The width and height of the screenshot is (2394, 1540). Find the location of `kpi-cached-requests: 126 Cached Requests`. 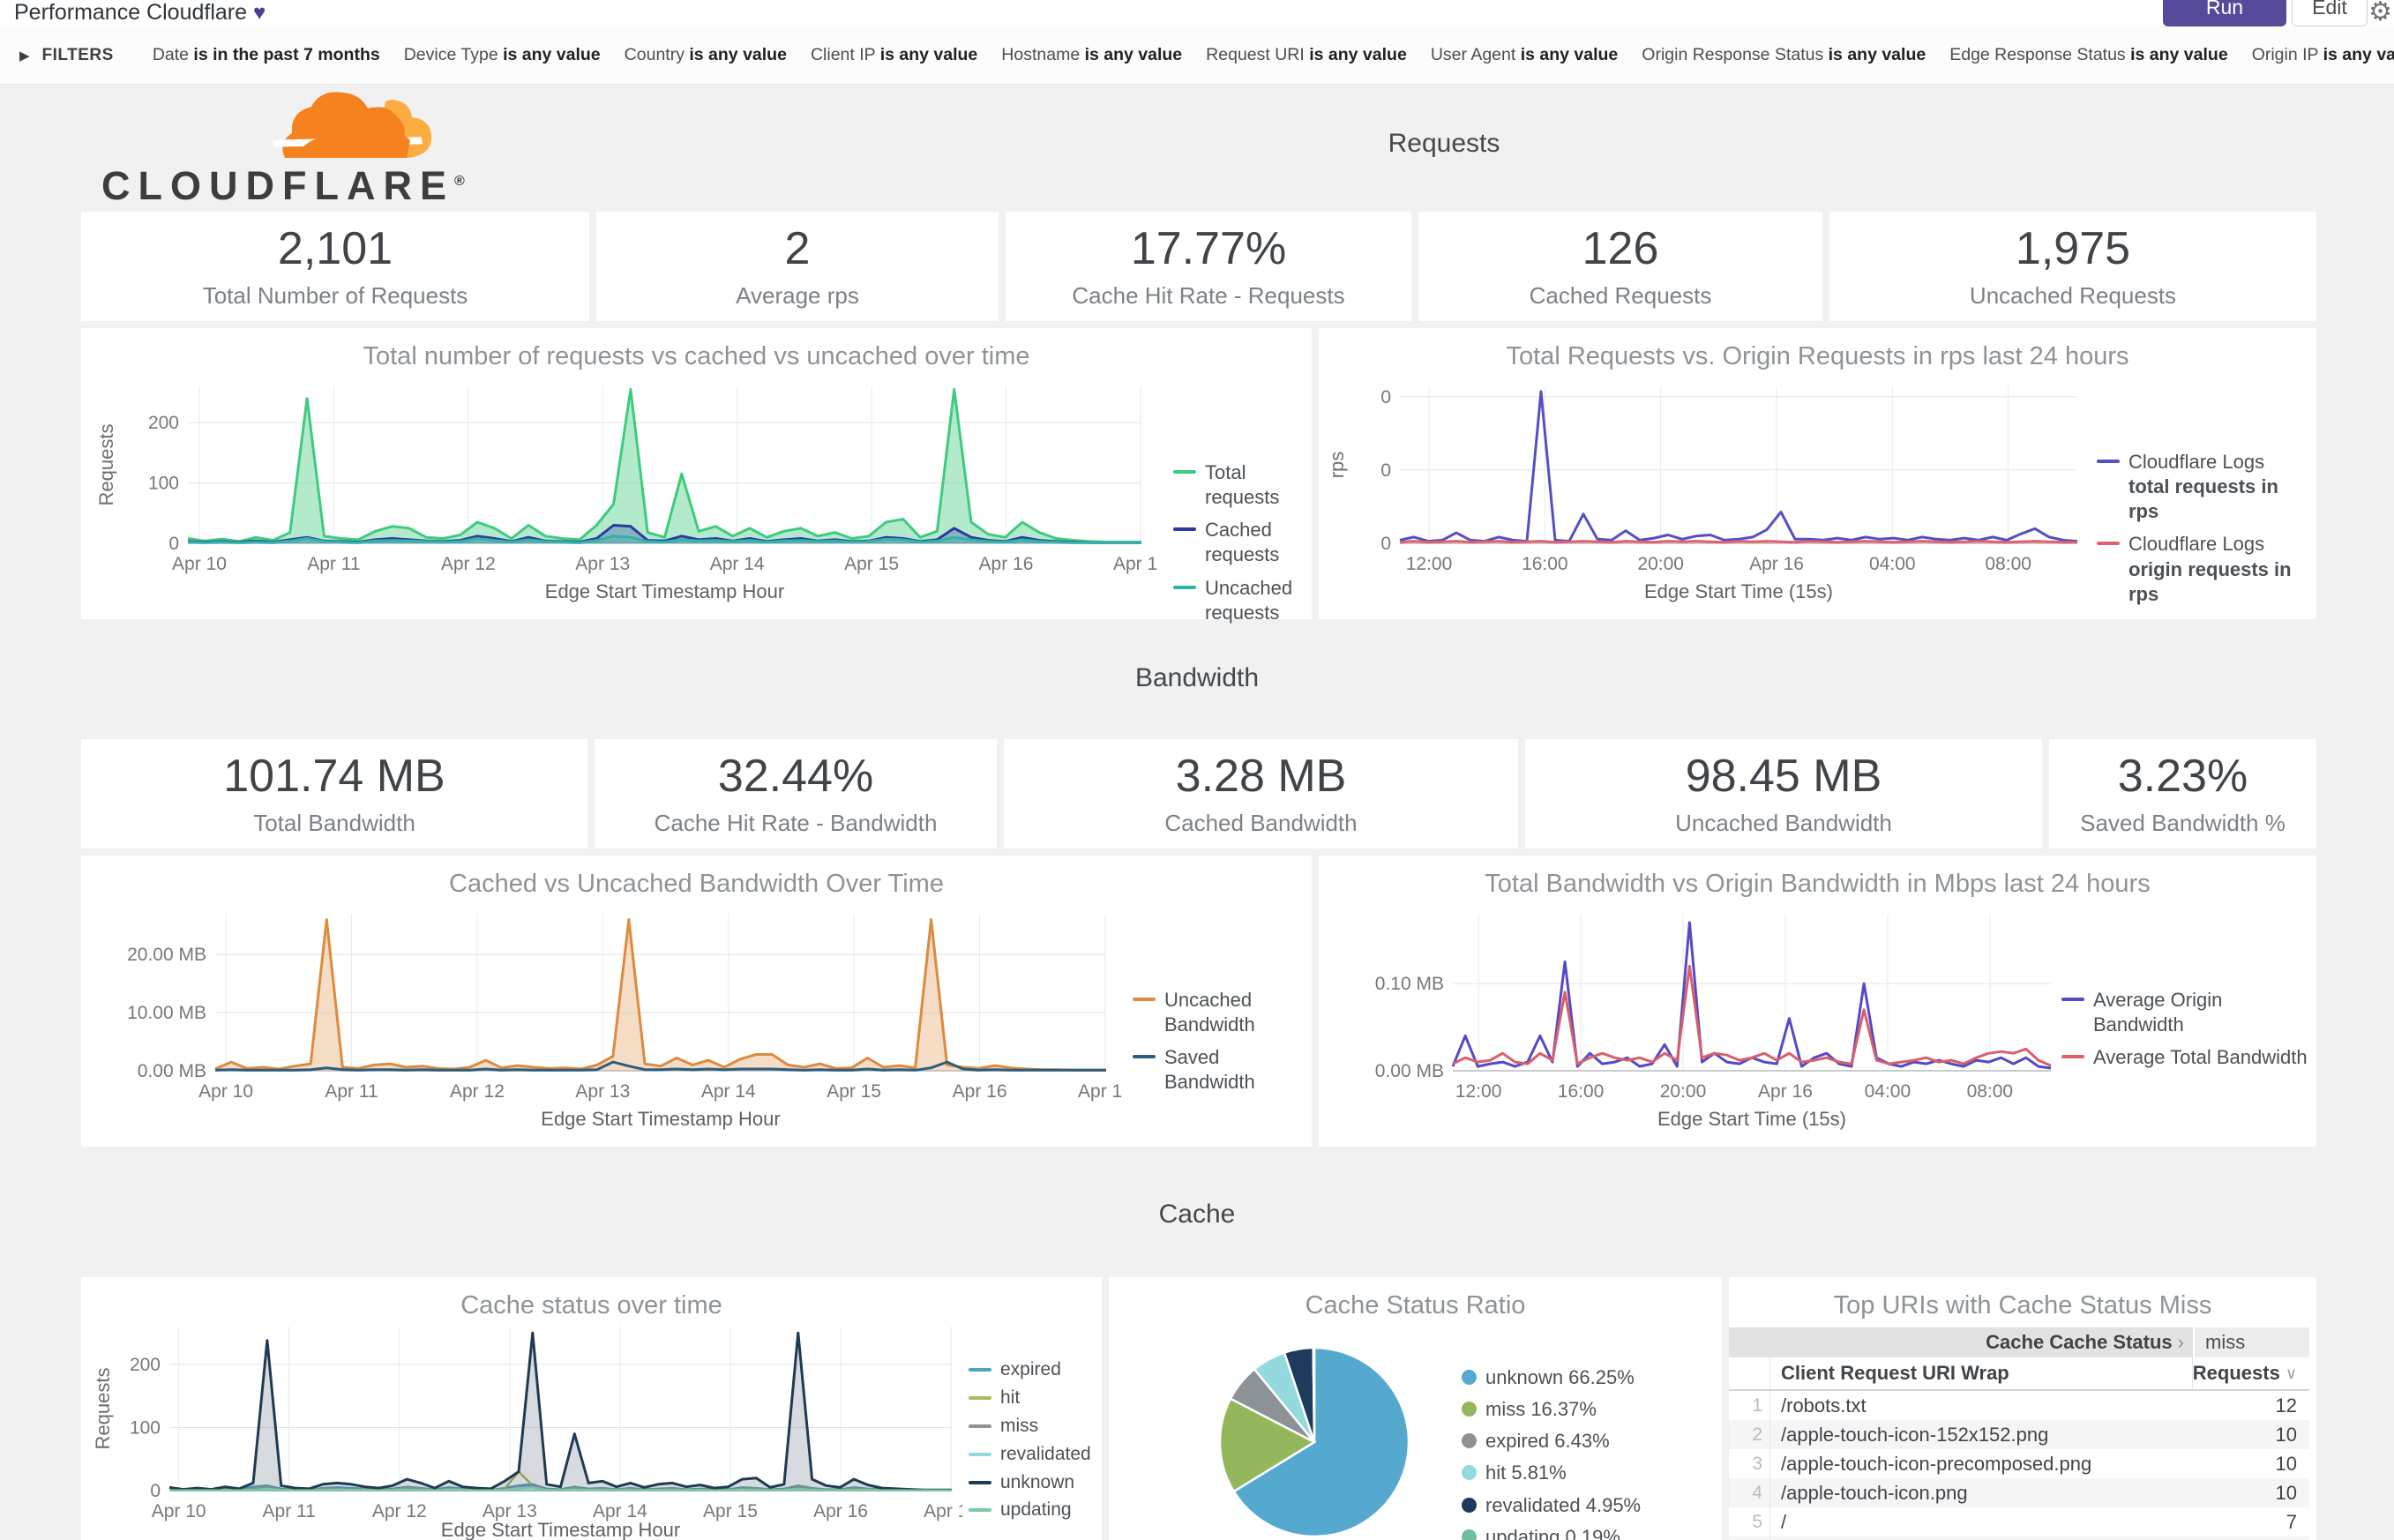

kpi-cached-requests: 126 Cached Requests is located at coordinates (1620, 266).